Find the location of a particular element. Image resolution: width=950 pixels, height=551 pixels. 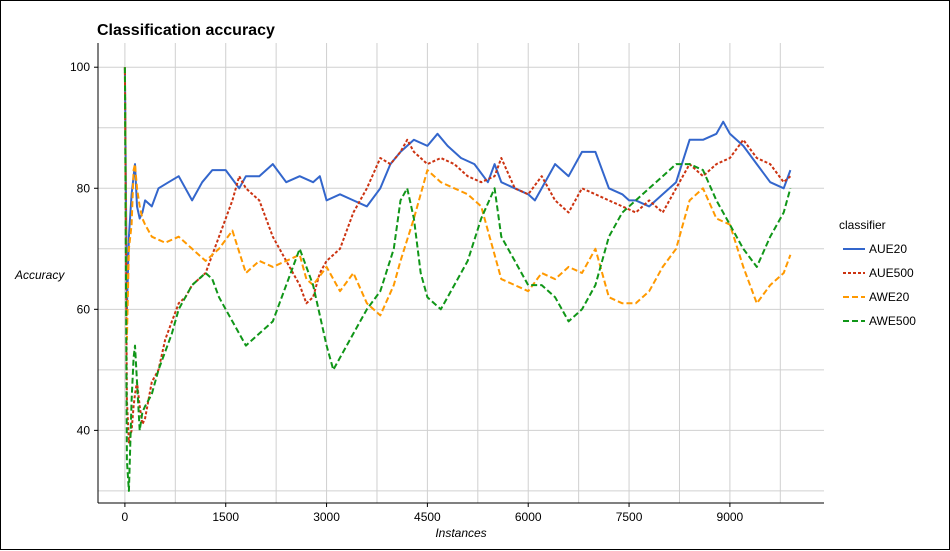

legend-title: classifier is located at coordinates (862, 225).